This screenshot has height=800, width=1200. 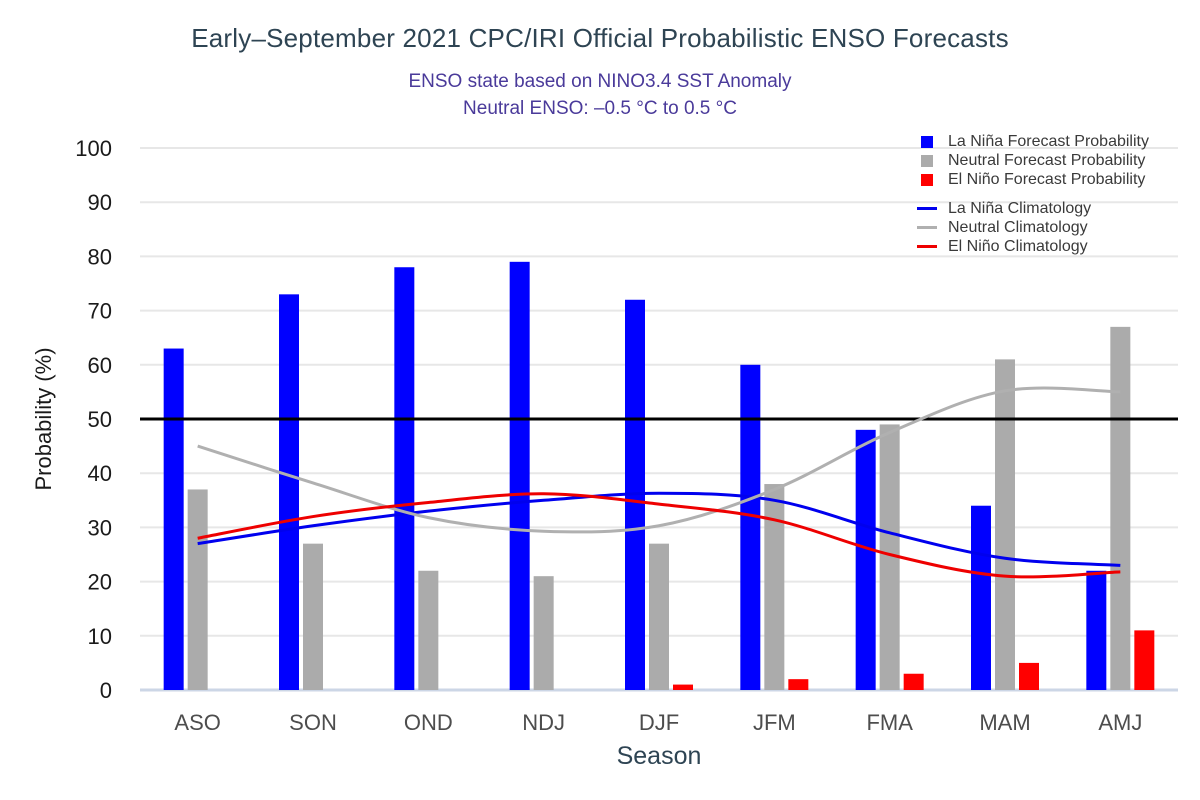 What do you see at coordinates (428, 630) in the screenshot?
I see `bar-Neutral Forecast Probability-OND` at bounding box center [428, 630].